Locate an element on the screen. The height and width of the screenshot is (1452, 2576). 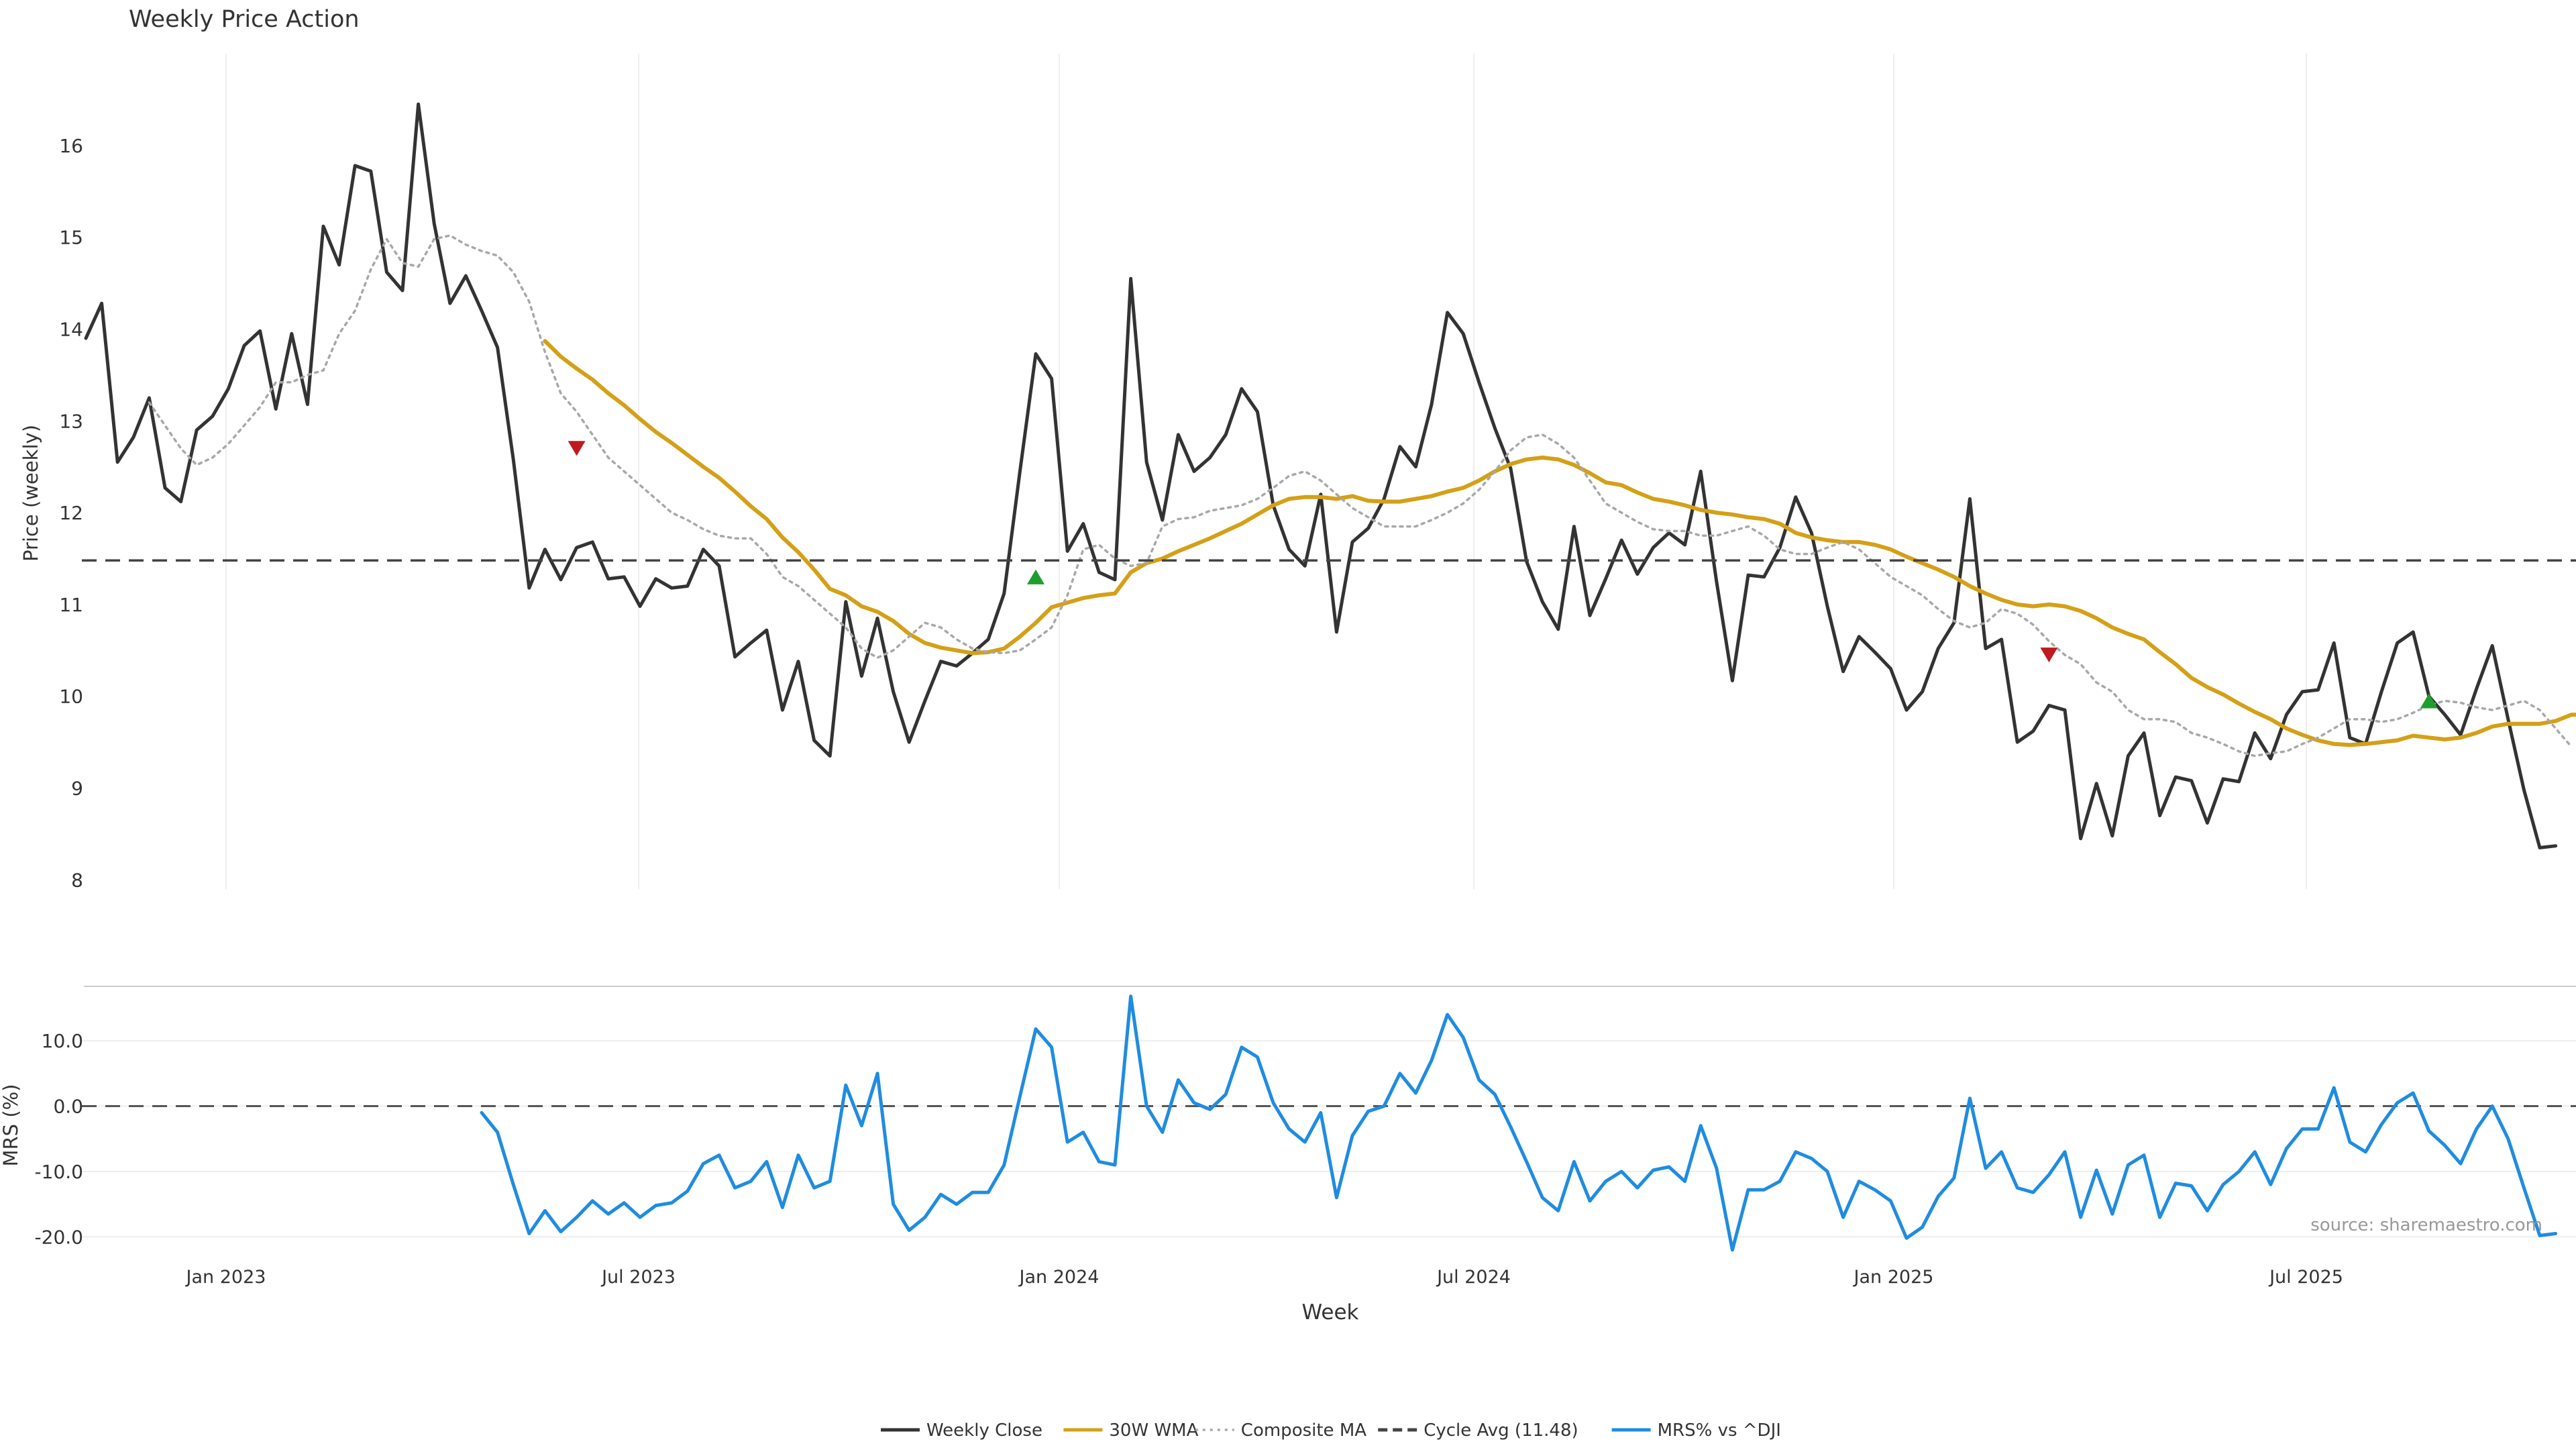
x-tick-label: Jan 2024 is located at coordinates (1058, 1277).